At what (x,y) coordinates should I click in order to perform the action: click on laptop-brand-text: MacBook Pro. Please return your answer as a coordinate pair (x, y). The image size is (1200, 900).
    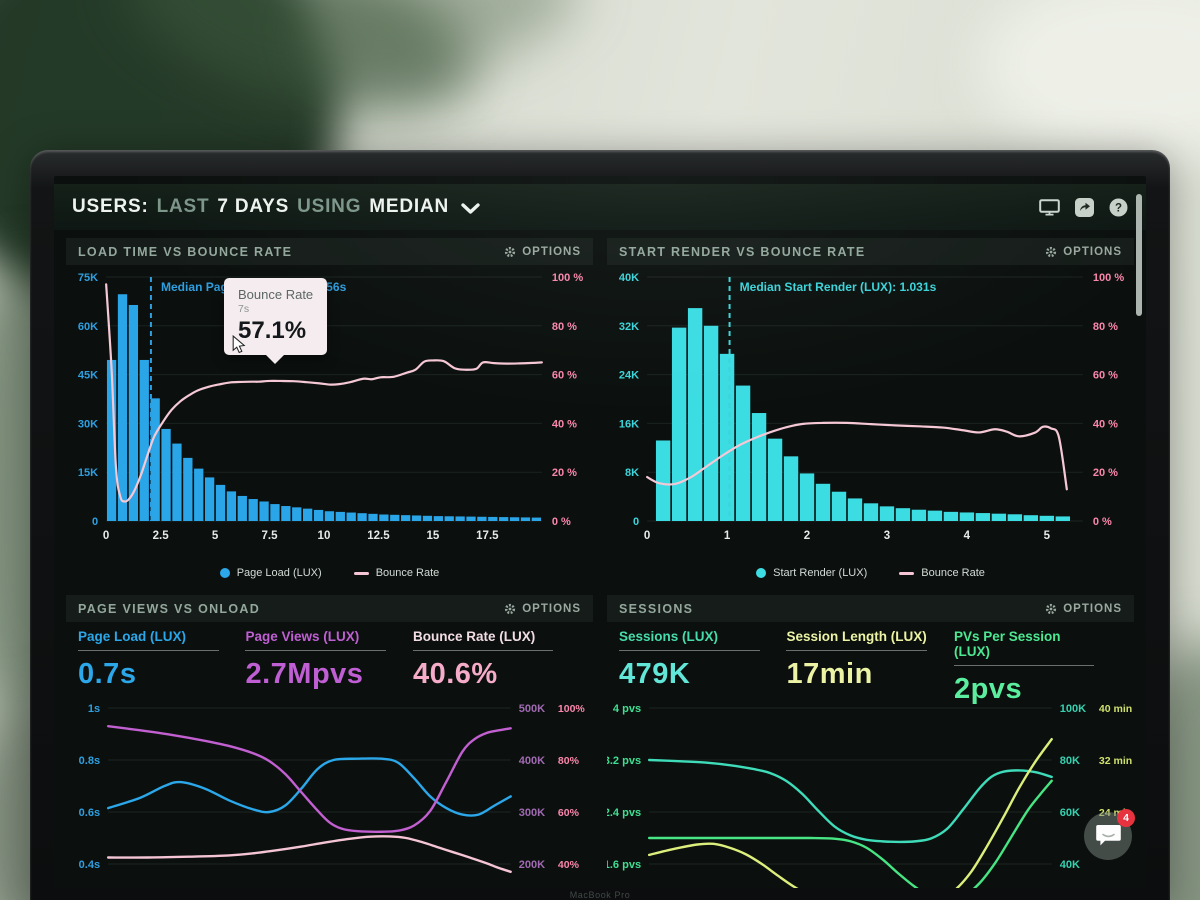
    Looking at the image, I should click on (600, 895).